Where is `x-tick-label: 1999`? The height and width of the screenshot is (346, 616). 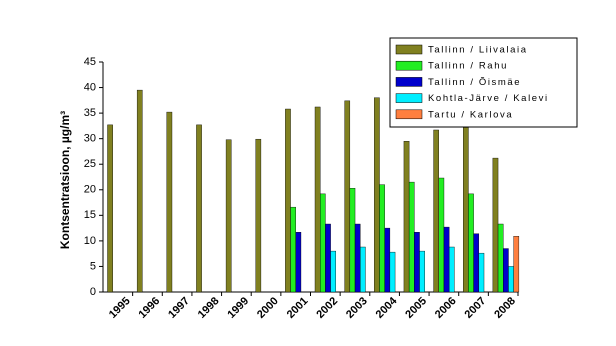
x-tick-label: 1999 is located at coordinates (238, 308).